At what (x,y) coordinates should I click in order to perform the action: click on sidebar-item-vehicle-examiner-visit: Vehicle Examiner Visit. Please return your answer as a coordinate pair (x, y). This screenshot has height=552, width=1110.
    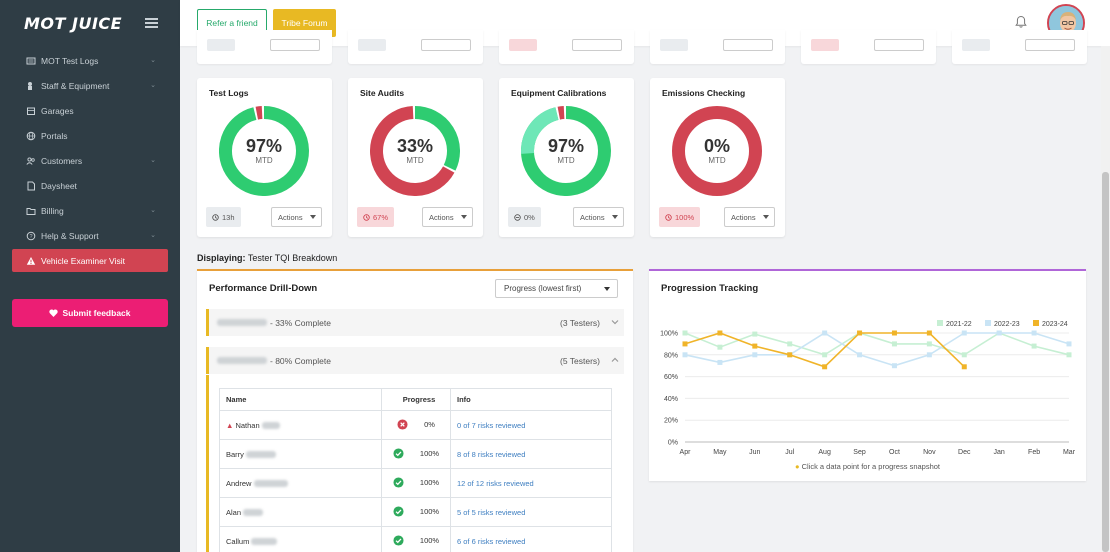
    Looking at the image, I should click on (90, 260).